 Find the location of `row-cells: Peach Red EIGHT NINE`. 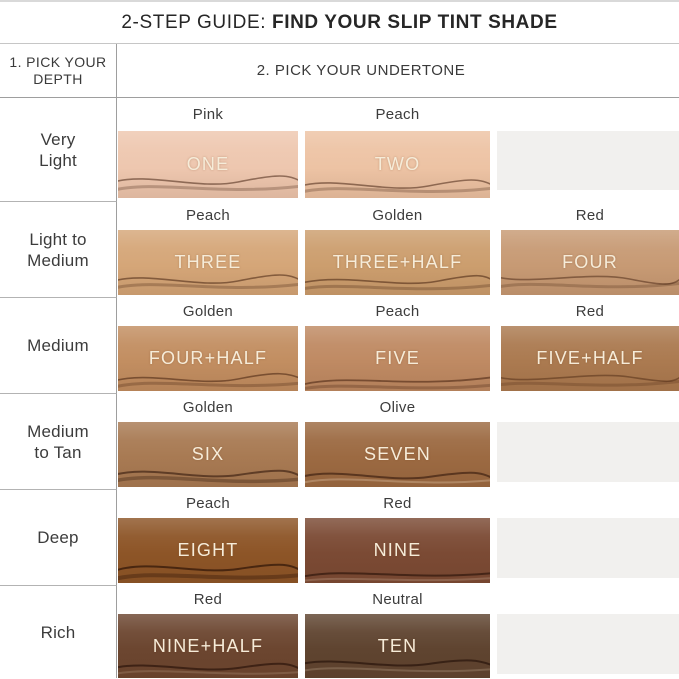

row-cells: Peach Red EIGHT NINE is located at coordinates (398, 537).